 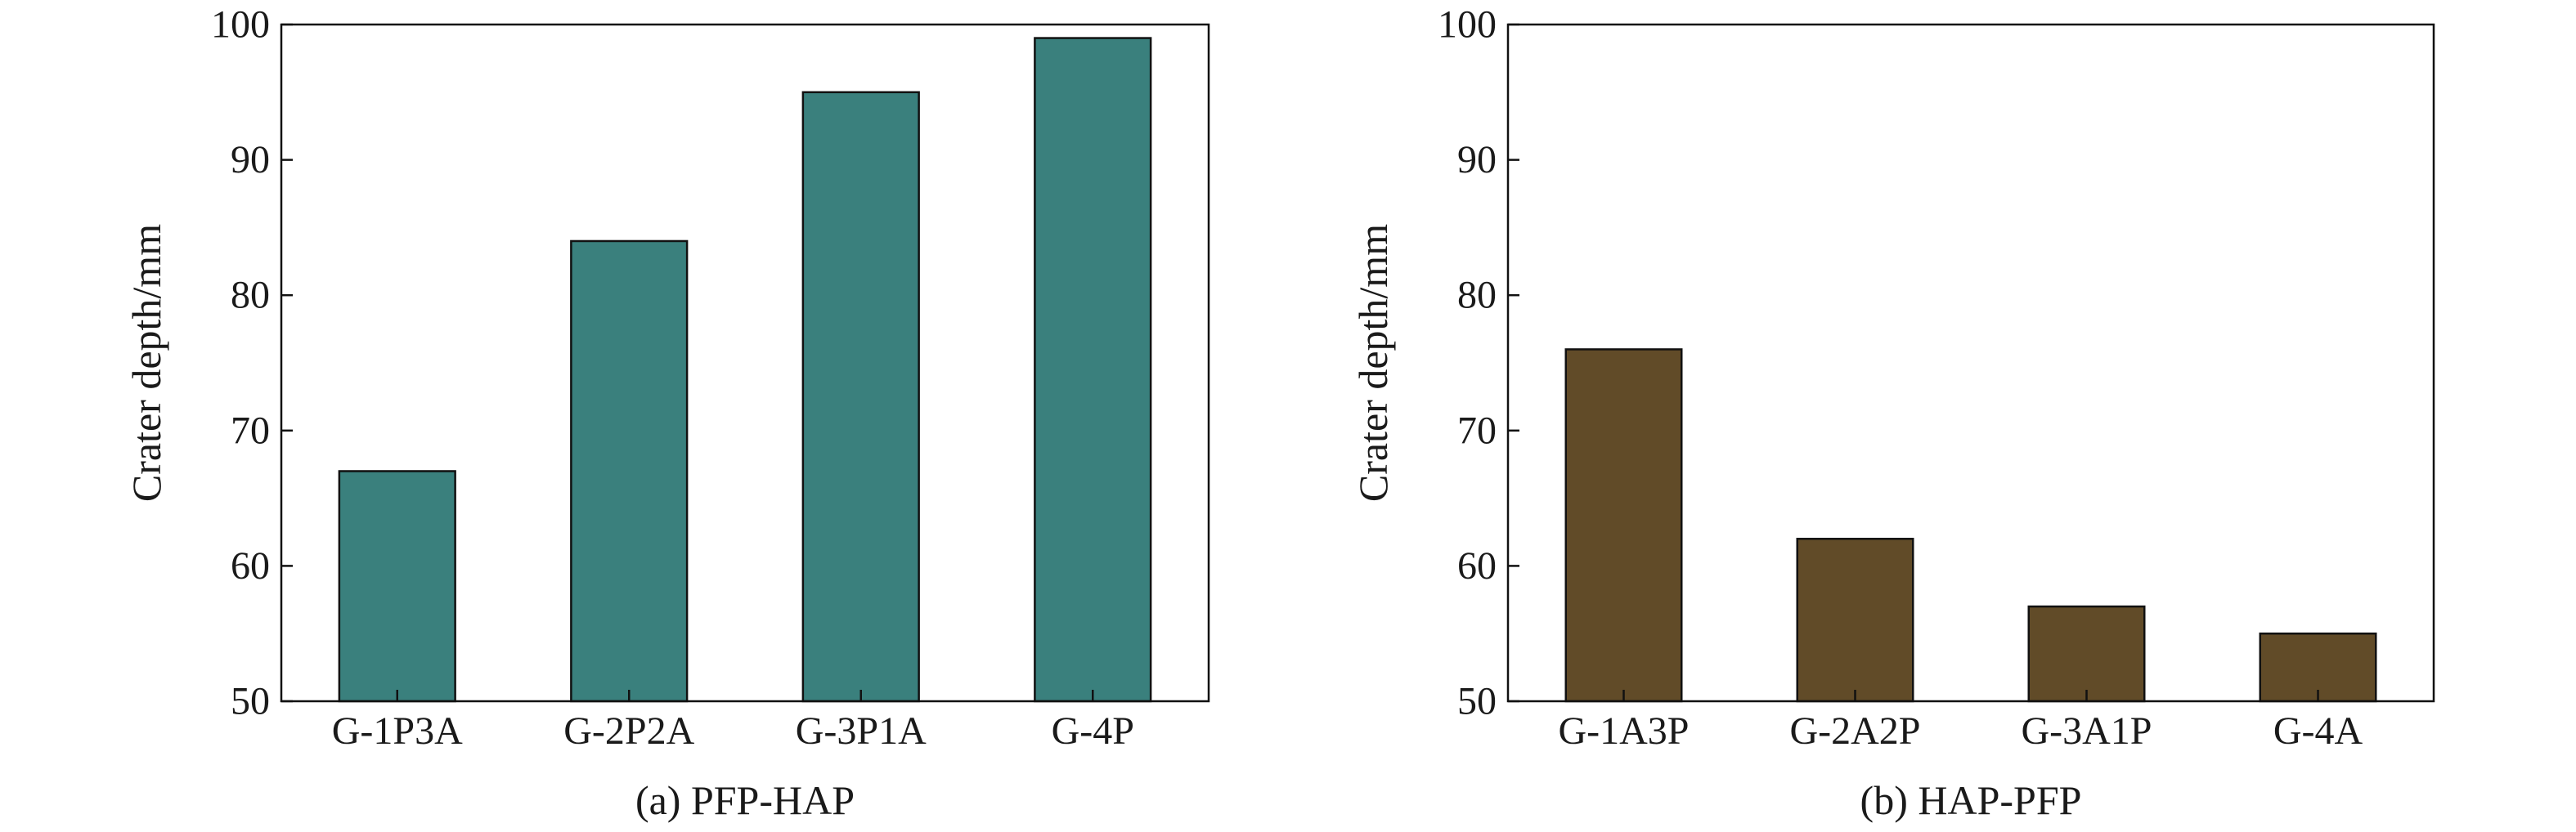 I want to click on x-tick-label: G-1P3A, so click(x=397, y=731).